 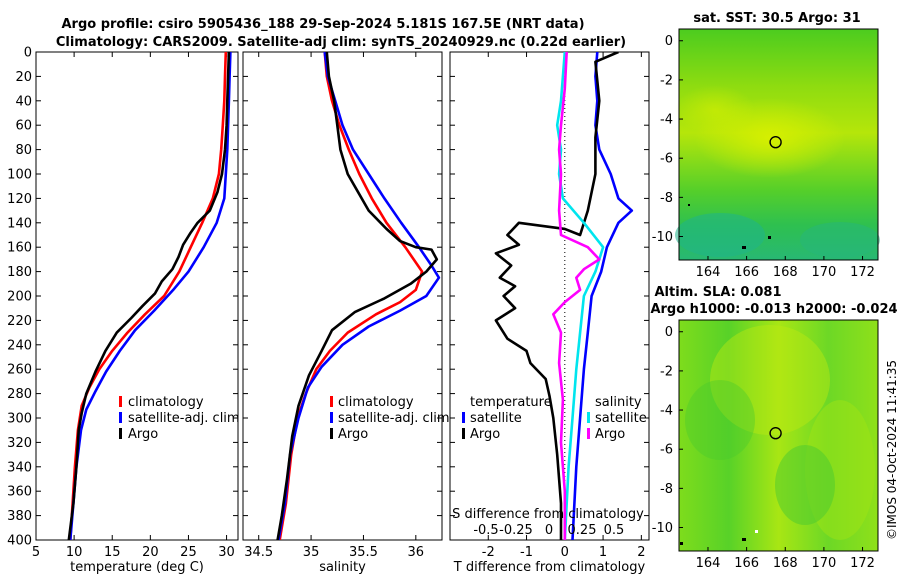 What do you see at coordinates (19, 516) in the screenshot?
I see `y-tick-label: 380` at bounding box center [19, 516].